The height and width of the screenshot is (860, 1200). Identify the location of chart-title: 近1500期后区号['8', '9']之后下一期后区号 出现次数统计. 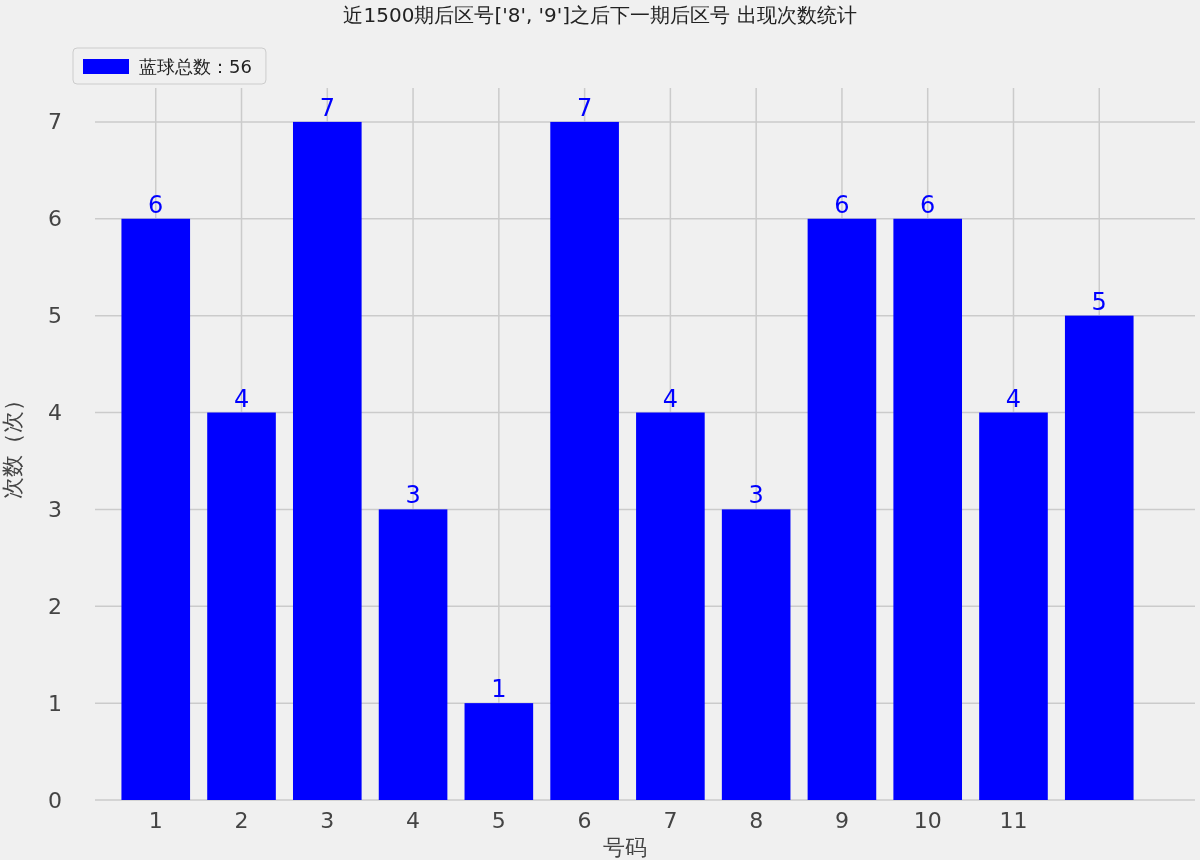
(600, 15).